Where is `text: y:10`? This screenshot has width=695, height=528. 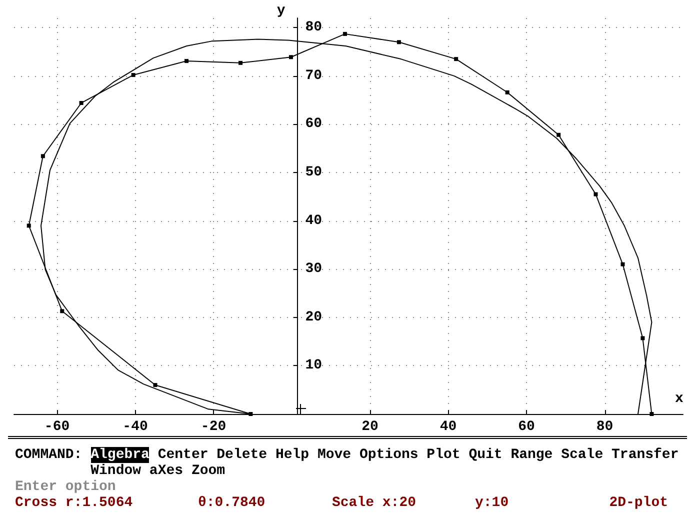 text: y:10 is located at coordinates (492, 503).